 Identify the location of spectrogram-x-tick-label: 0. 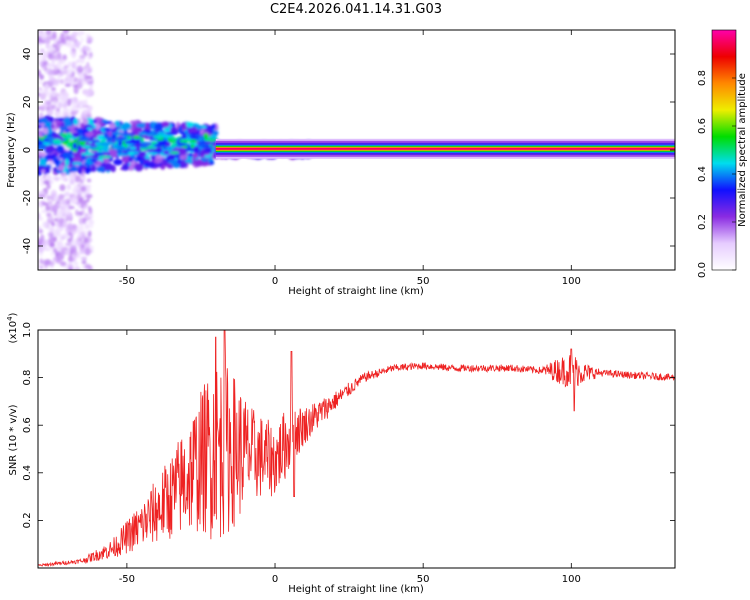
(275, 281).